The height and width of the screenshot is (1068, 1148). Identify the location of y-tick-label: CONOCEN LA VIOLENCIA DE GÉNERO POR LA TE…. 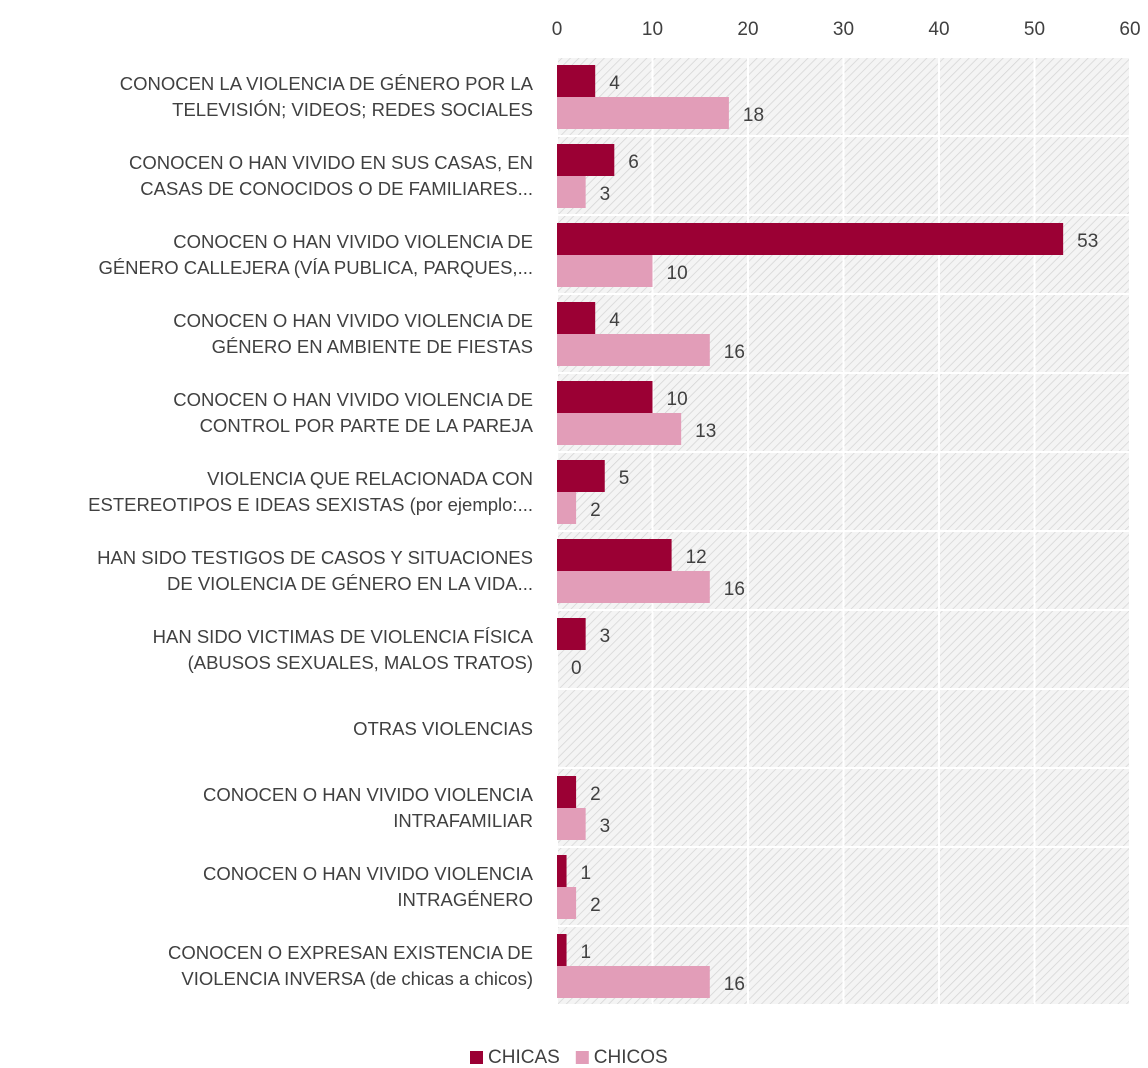
(326, 96).